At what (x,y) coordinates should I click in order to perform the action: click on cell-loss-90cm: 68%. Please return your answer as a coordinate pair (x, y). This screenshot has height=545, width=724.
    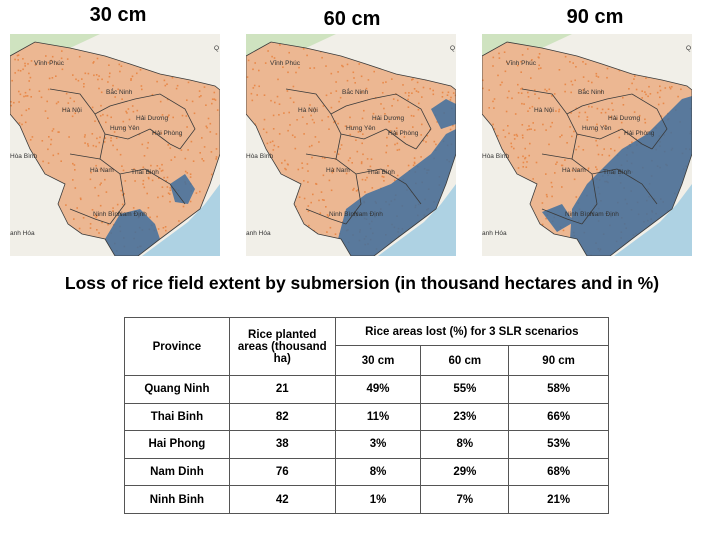
    Looking at the image, I should click on (558, 472).